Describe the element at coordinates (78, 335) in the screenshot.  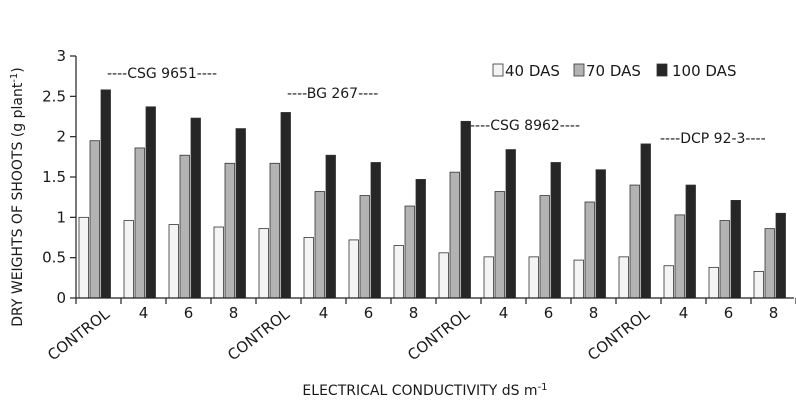
I see `x-tick-label: CONTROL` at that location.